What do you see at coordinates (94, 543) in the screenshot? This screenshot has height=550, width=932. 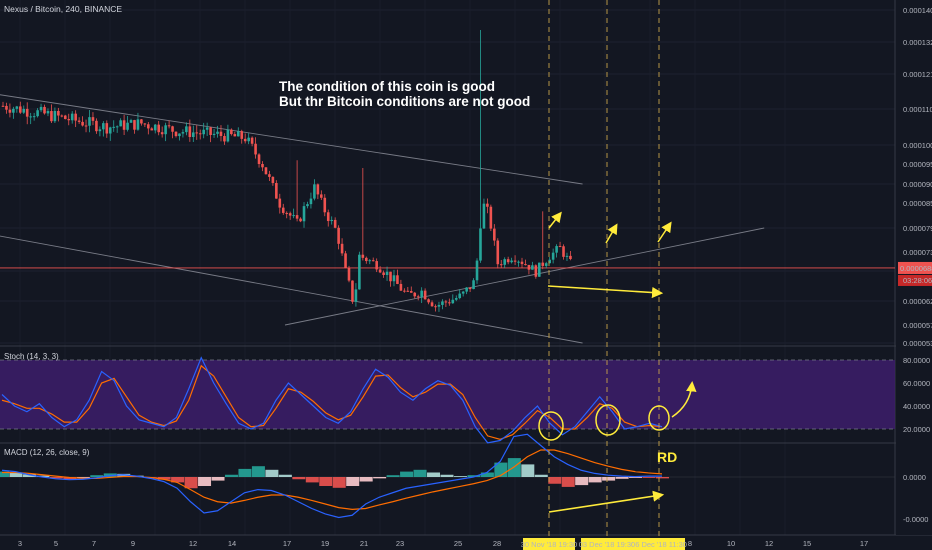 I see `time-tick-label: 7` at bounding box center [94, 543].